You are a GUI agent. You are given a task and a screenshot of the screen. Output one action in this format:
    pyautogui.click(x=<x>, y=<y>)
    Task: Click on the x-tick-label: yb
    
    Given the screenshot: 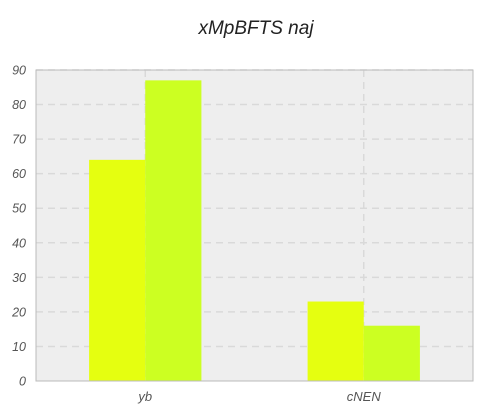 What is the action you would take?
    pyautogui.click(x=144, y=396)
    